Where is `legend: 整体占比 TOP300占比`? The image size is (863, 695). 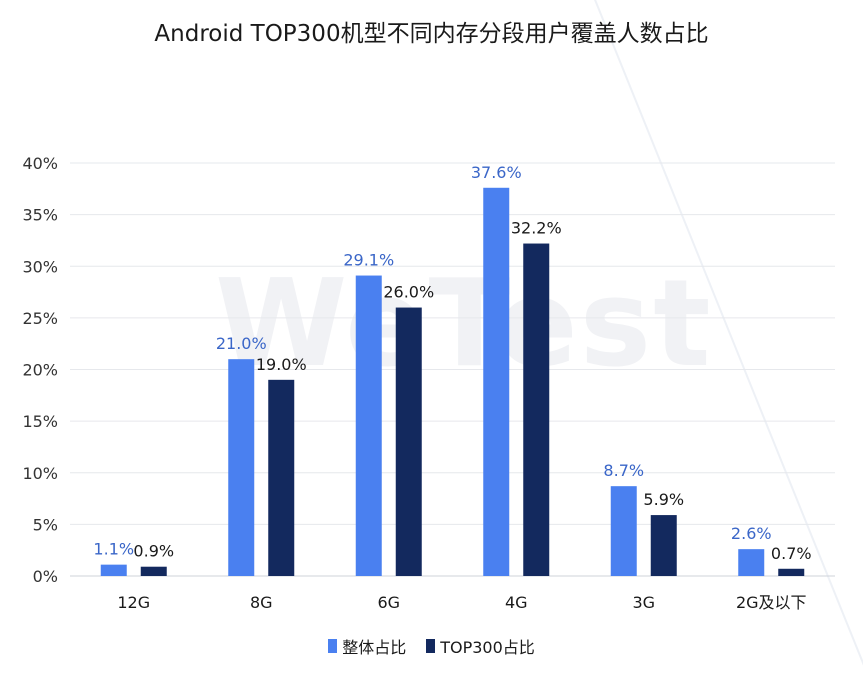
legend: 整体占比 TOP300占比 is located at coordinates (431, 646).